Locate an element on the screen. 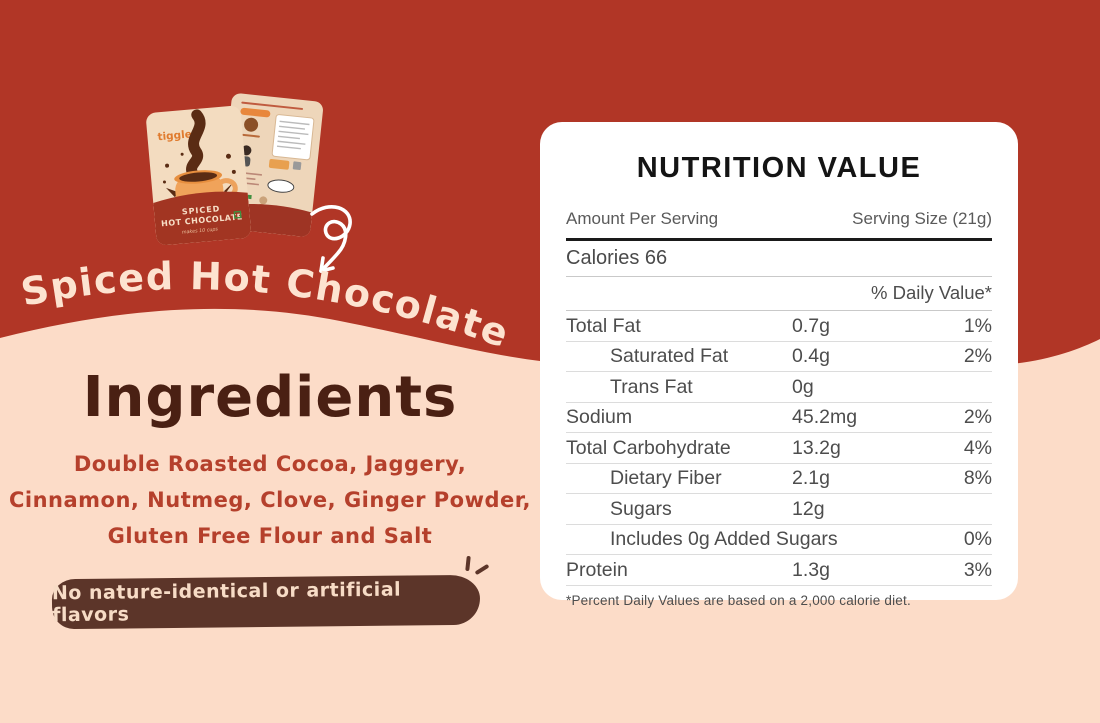 The image size is (1100, 723). nutrient-label: Sodium is located at coordinates (599, 417).